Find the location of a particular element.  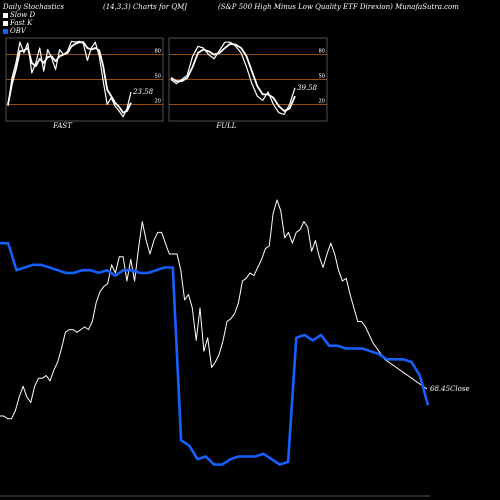

full-tick-50: 50 is located at coordinates (322, 77).